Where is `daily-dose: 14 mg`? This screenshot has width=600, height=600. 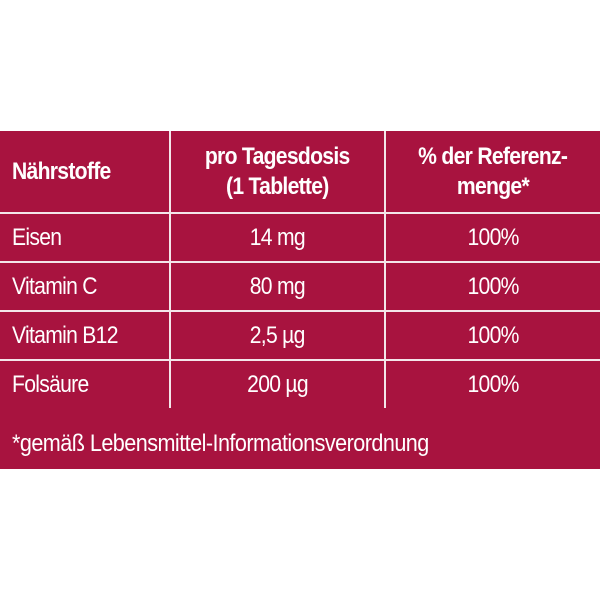 daily-dose: 14 mg is located at coordinates (277, 237).